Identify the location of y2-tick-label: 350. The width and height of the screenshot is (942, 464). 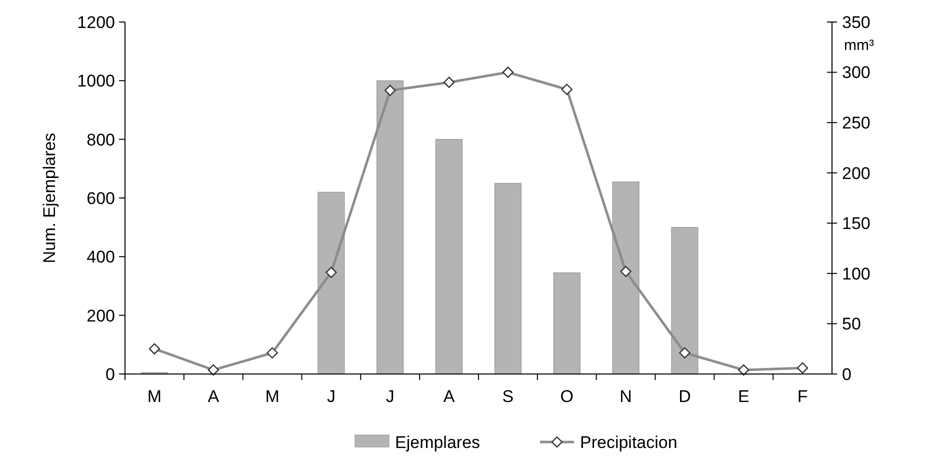
(856, 22).